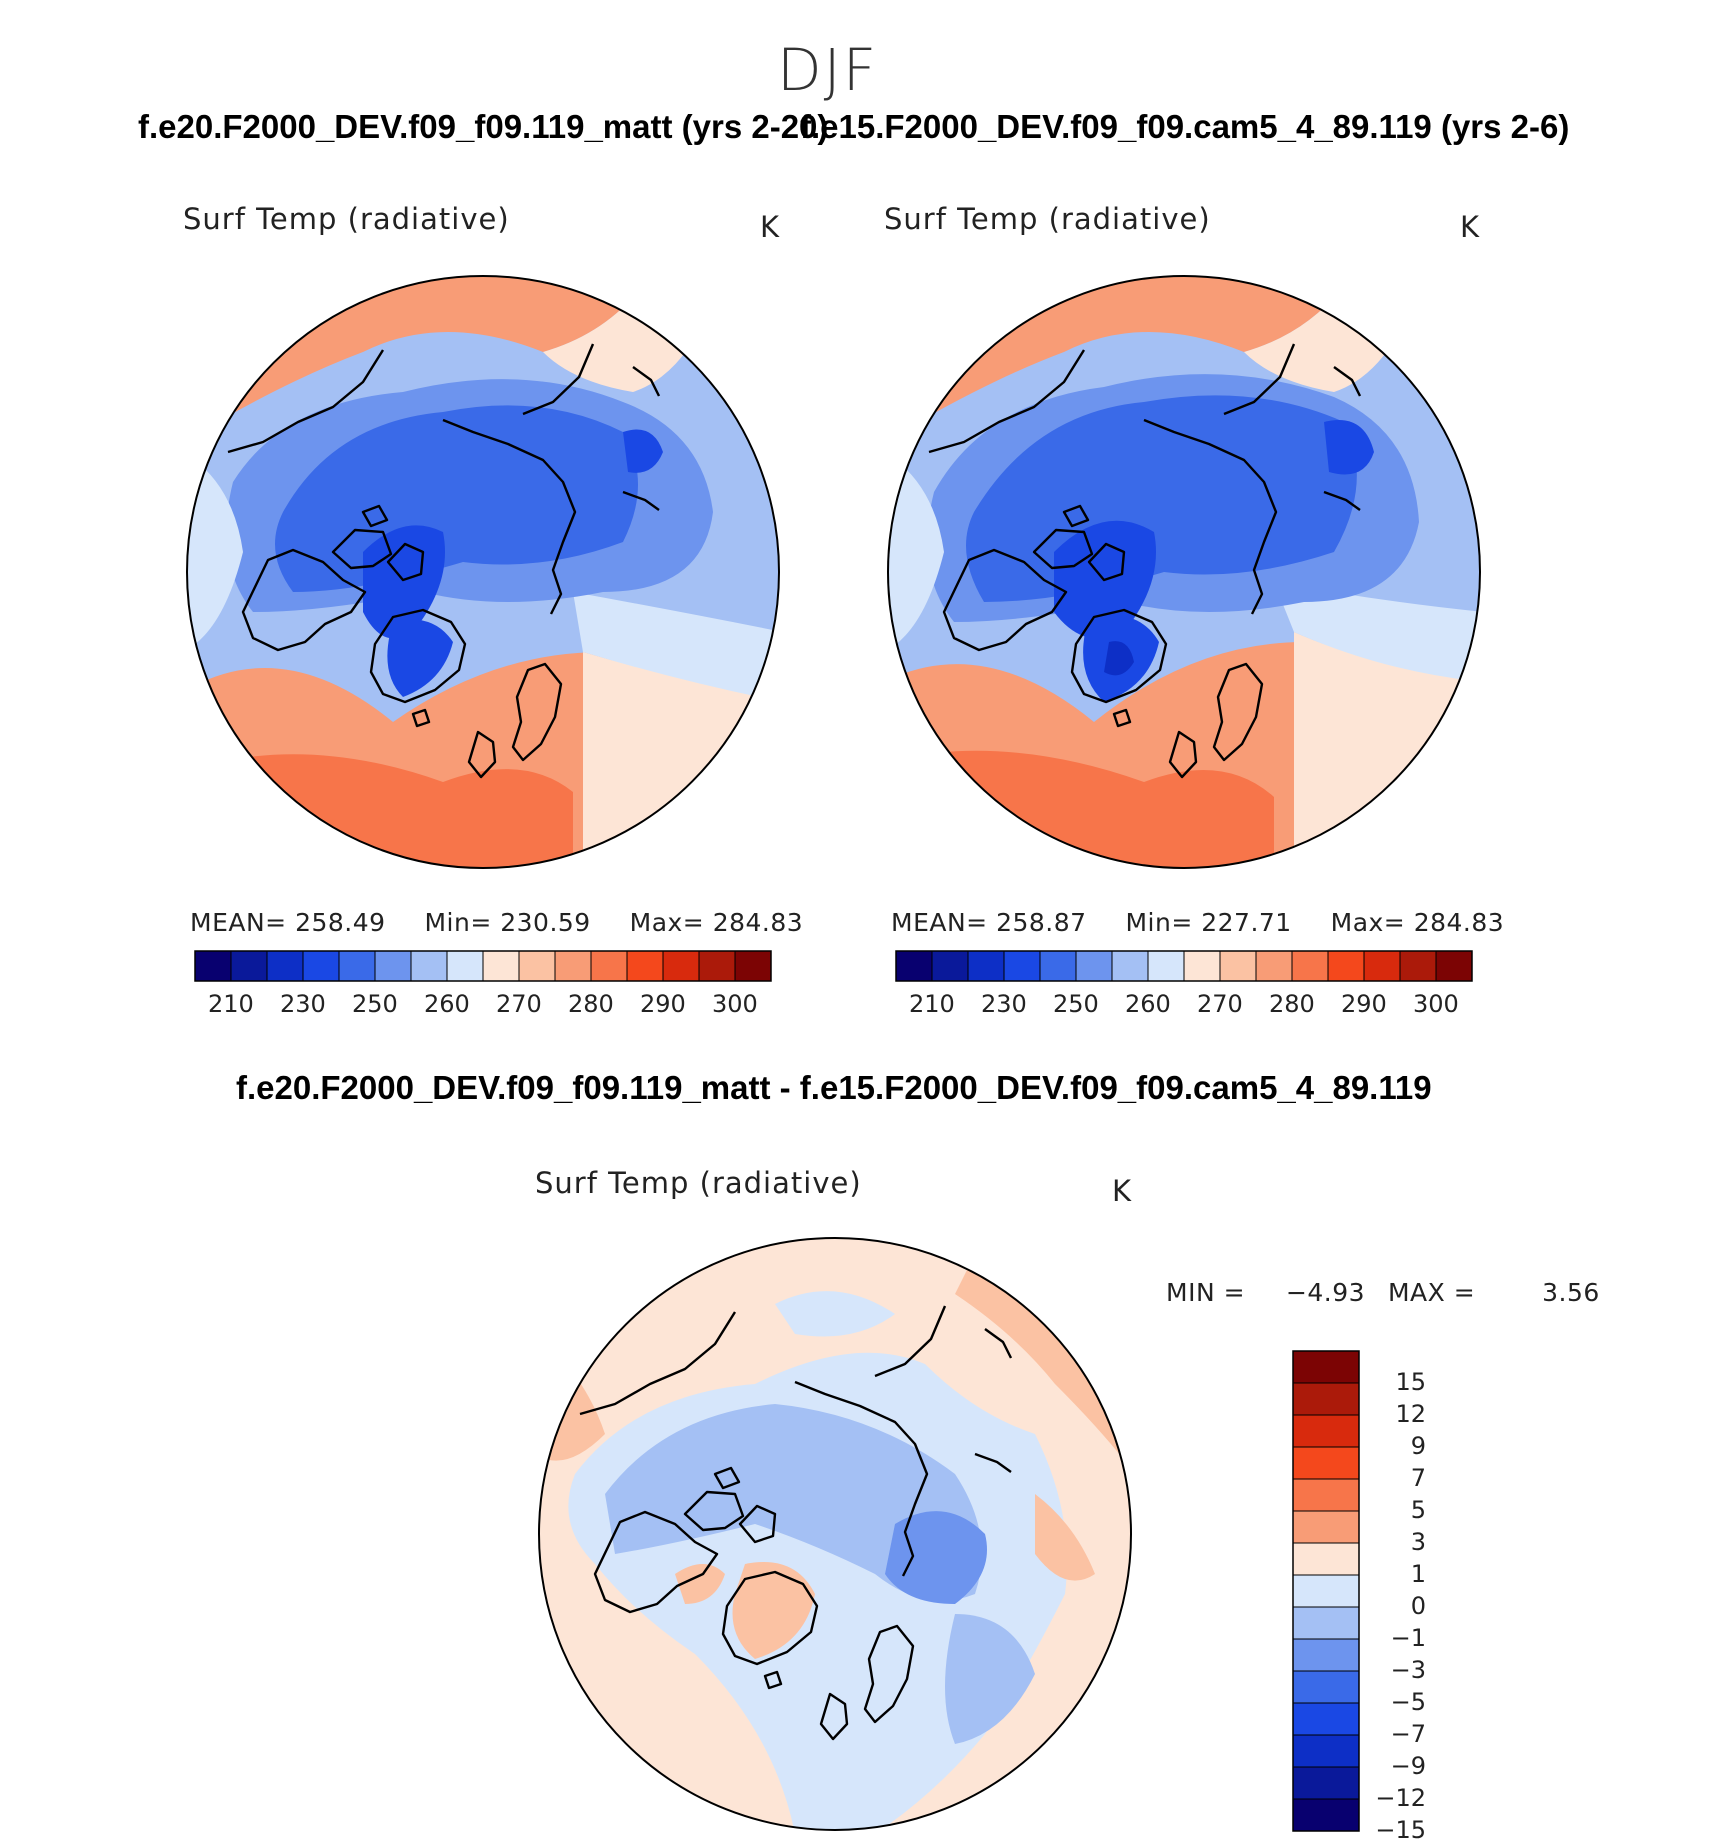 The width and height of the screenshot is (1710, 1844). Describe the element at coordinates (482, 1005) in the screenshot. I see `panel-1-colorbar-ticks: 210 230 250 260 270 280 290 300` at that location.